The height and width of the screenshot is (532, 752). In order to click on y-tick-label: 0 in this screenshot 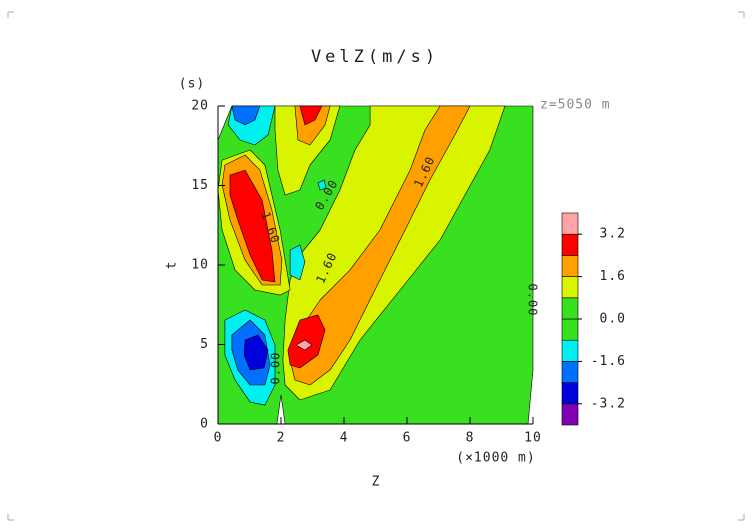, I will do `click(204, 424)`.